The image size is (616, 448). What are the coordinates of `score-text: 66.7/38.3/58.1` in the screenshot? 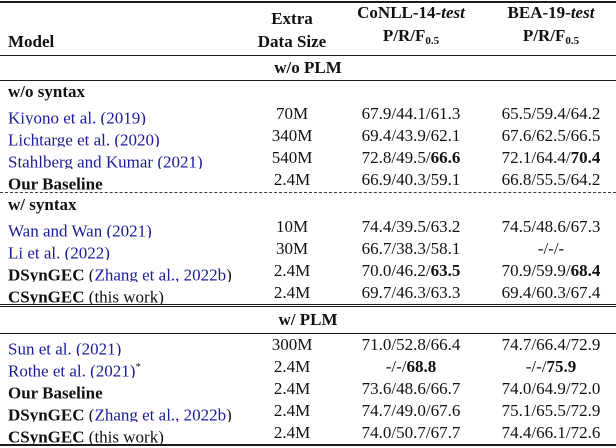 It's located at (411, 248).